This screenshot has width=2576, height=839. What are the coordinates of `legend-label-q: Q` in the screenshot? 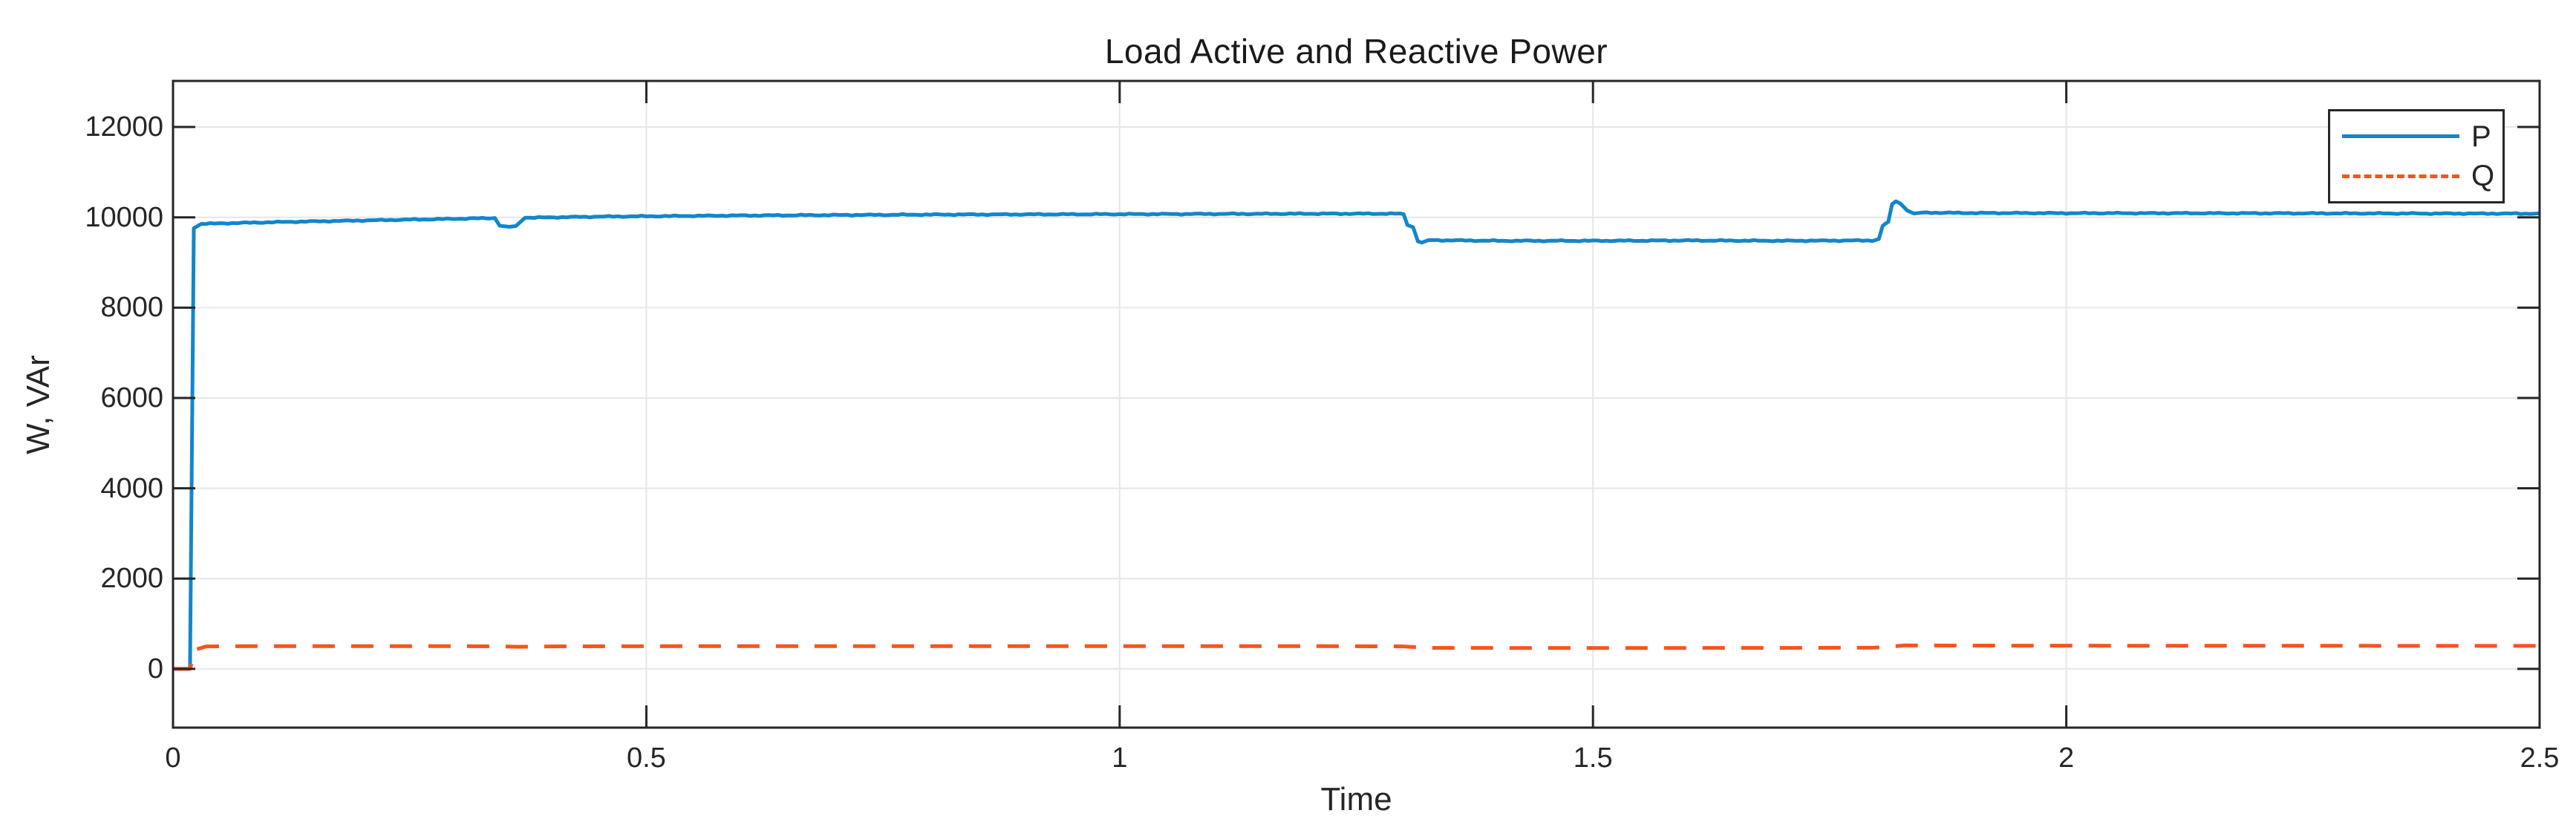 It's located at (2483, 176).